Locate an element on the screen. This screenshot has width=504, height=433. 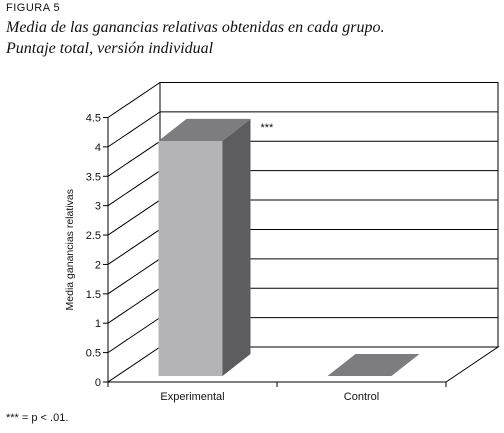
bar-top-experimental is located at coordinates (204, 129).